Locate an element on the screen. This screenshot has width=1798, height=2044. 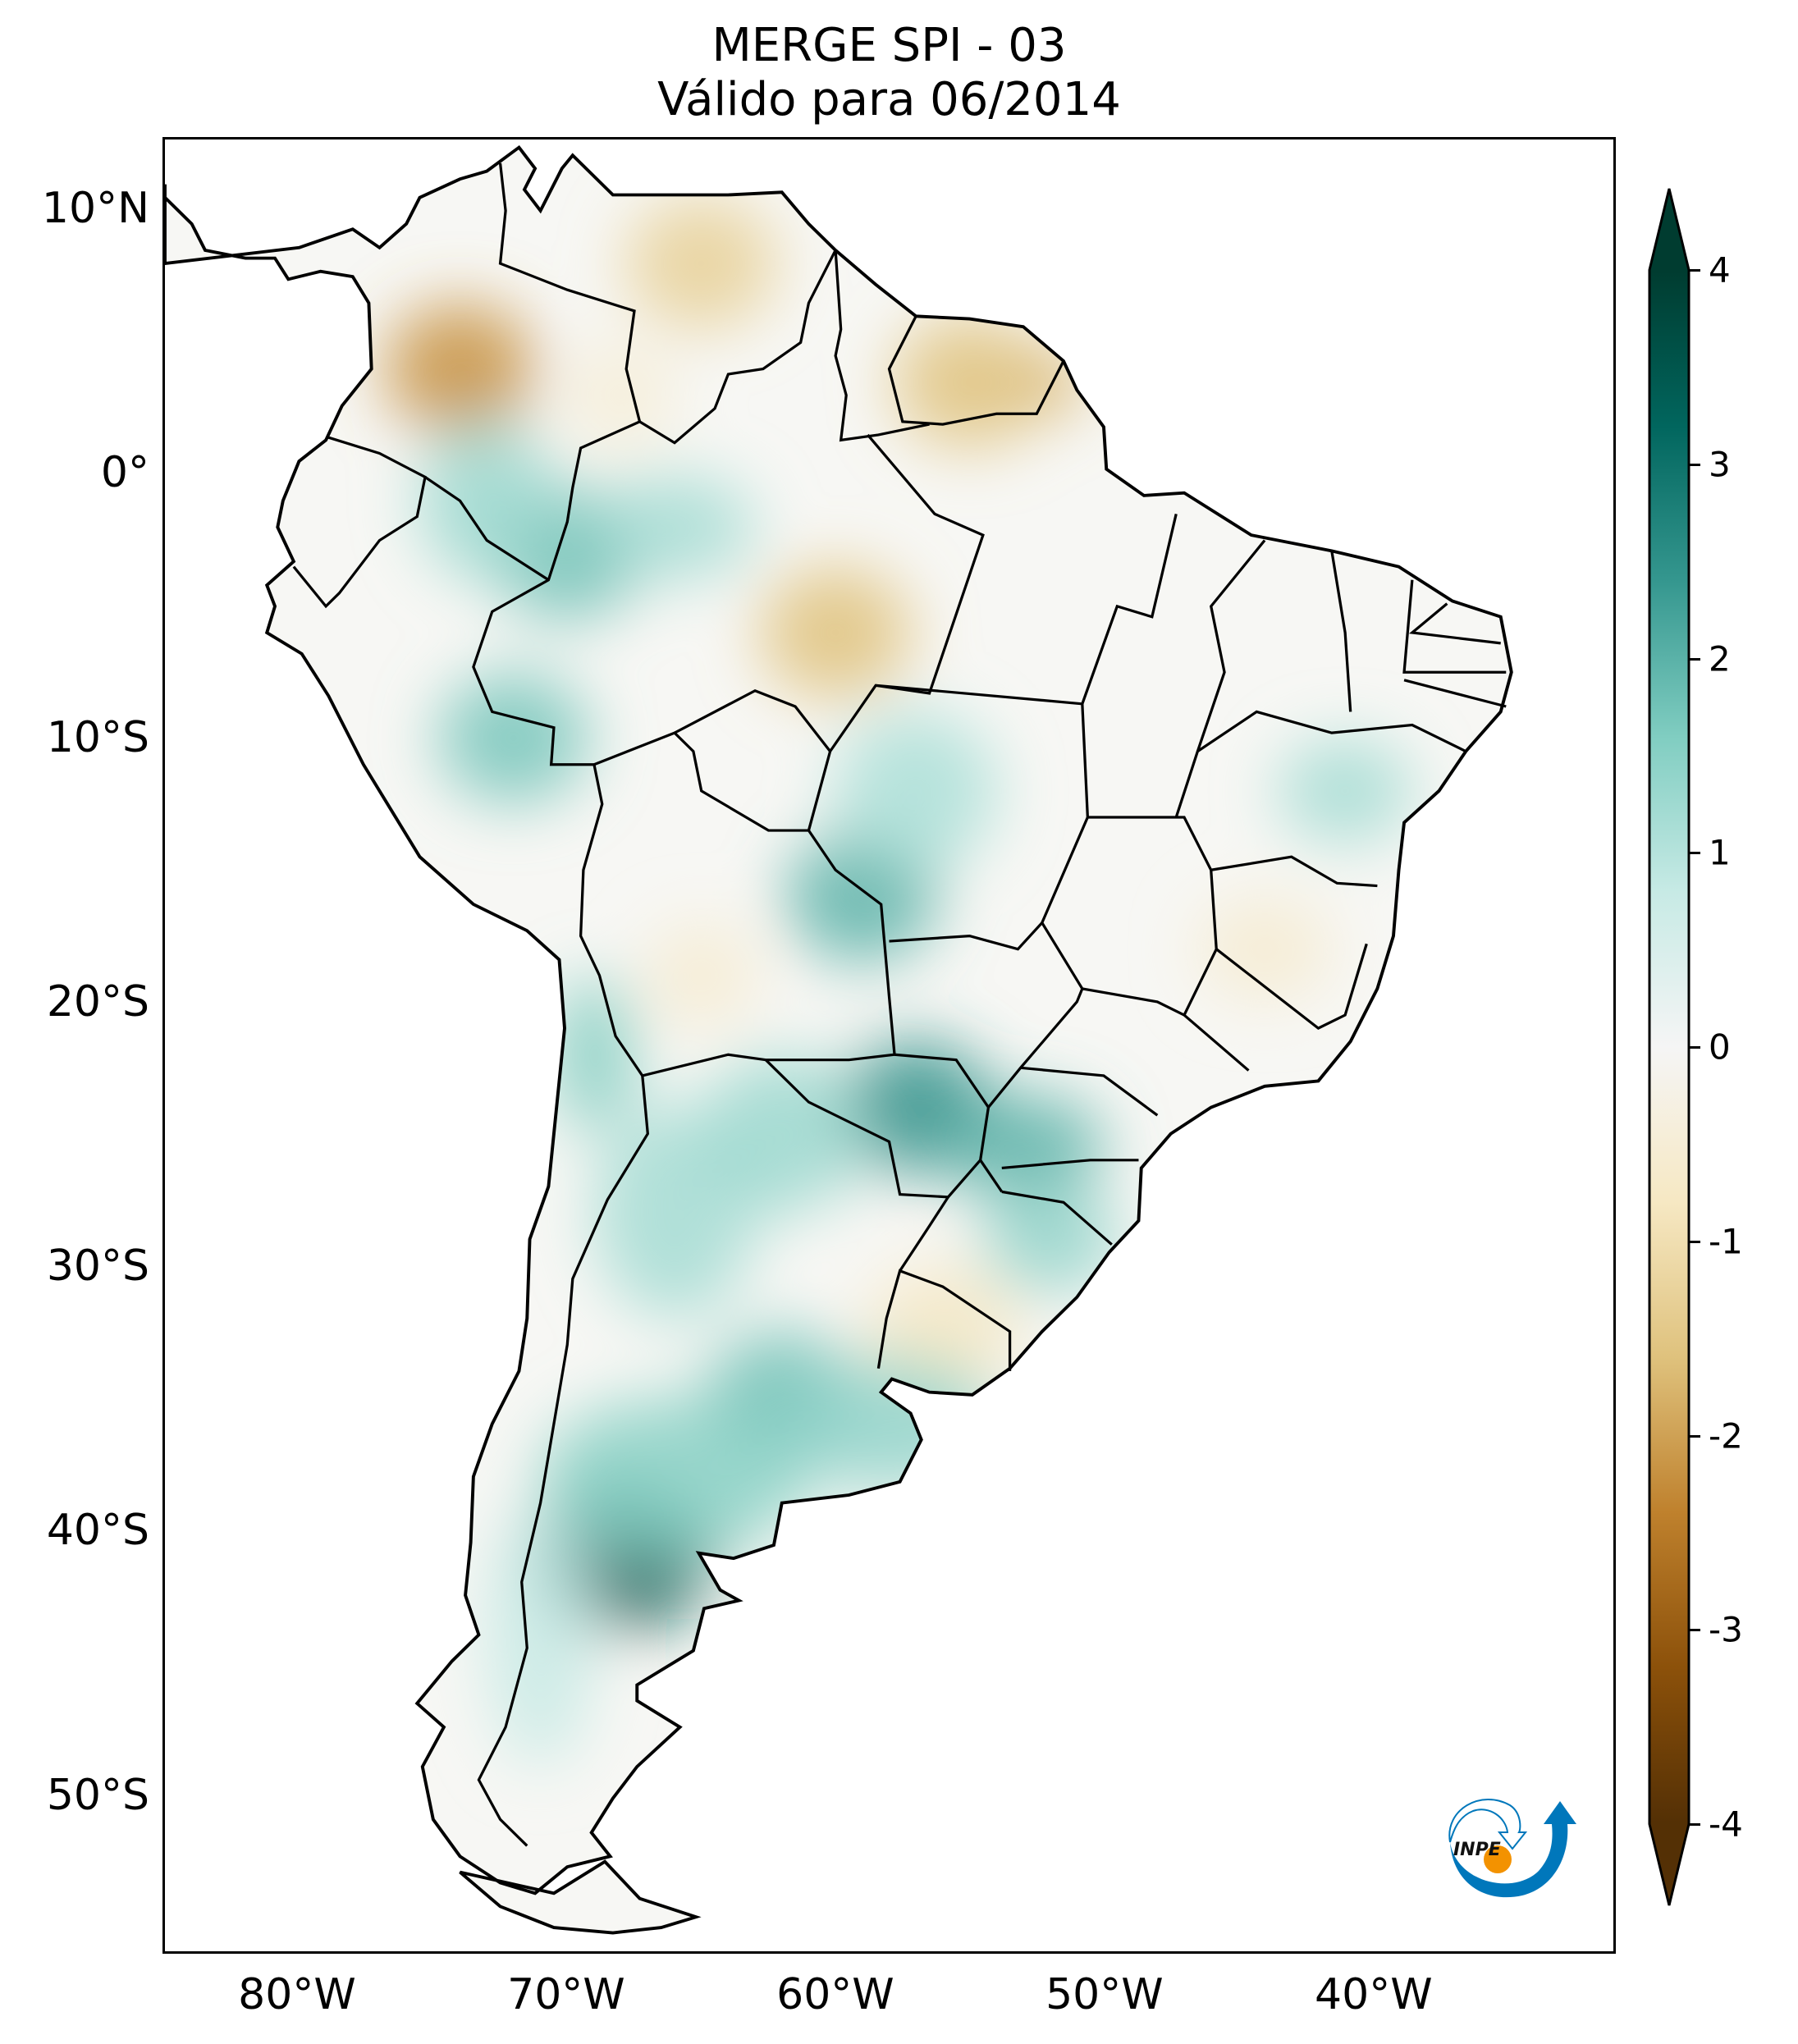
colorbar-tick-label: 2 is located at coordinates (1720, 658).